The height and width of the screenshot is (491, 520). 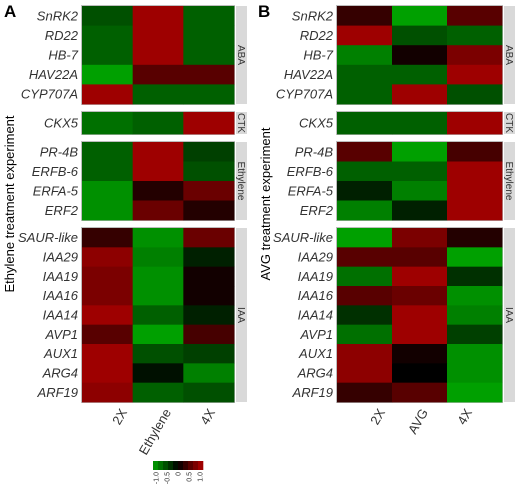 What do you see at coordinates (264, 11) in the screenshot?
I see `panel-label: B` at bounding box center [264, 11].